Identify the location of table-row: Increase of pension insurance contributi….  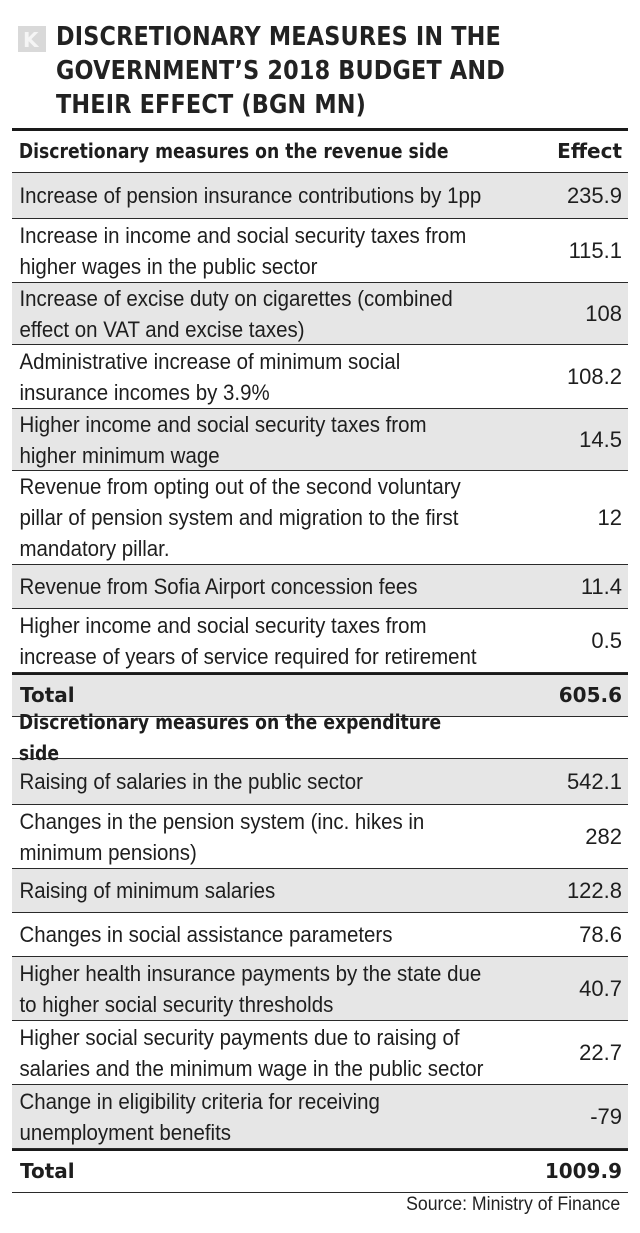
(320, 196).